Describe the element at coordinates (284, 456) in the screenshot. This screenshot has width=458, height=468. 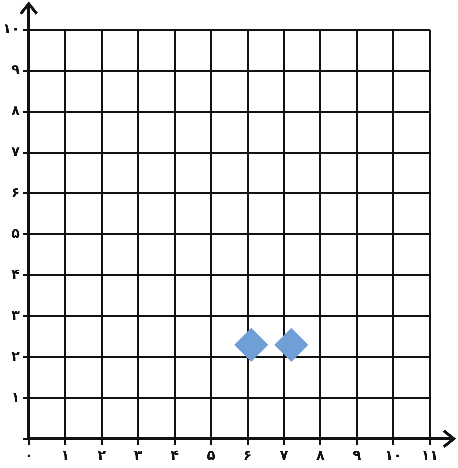
I see `x-tick-label: ۷` at that location.